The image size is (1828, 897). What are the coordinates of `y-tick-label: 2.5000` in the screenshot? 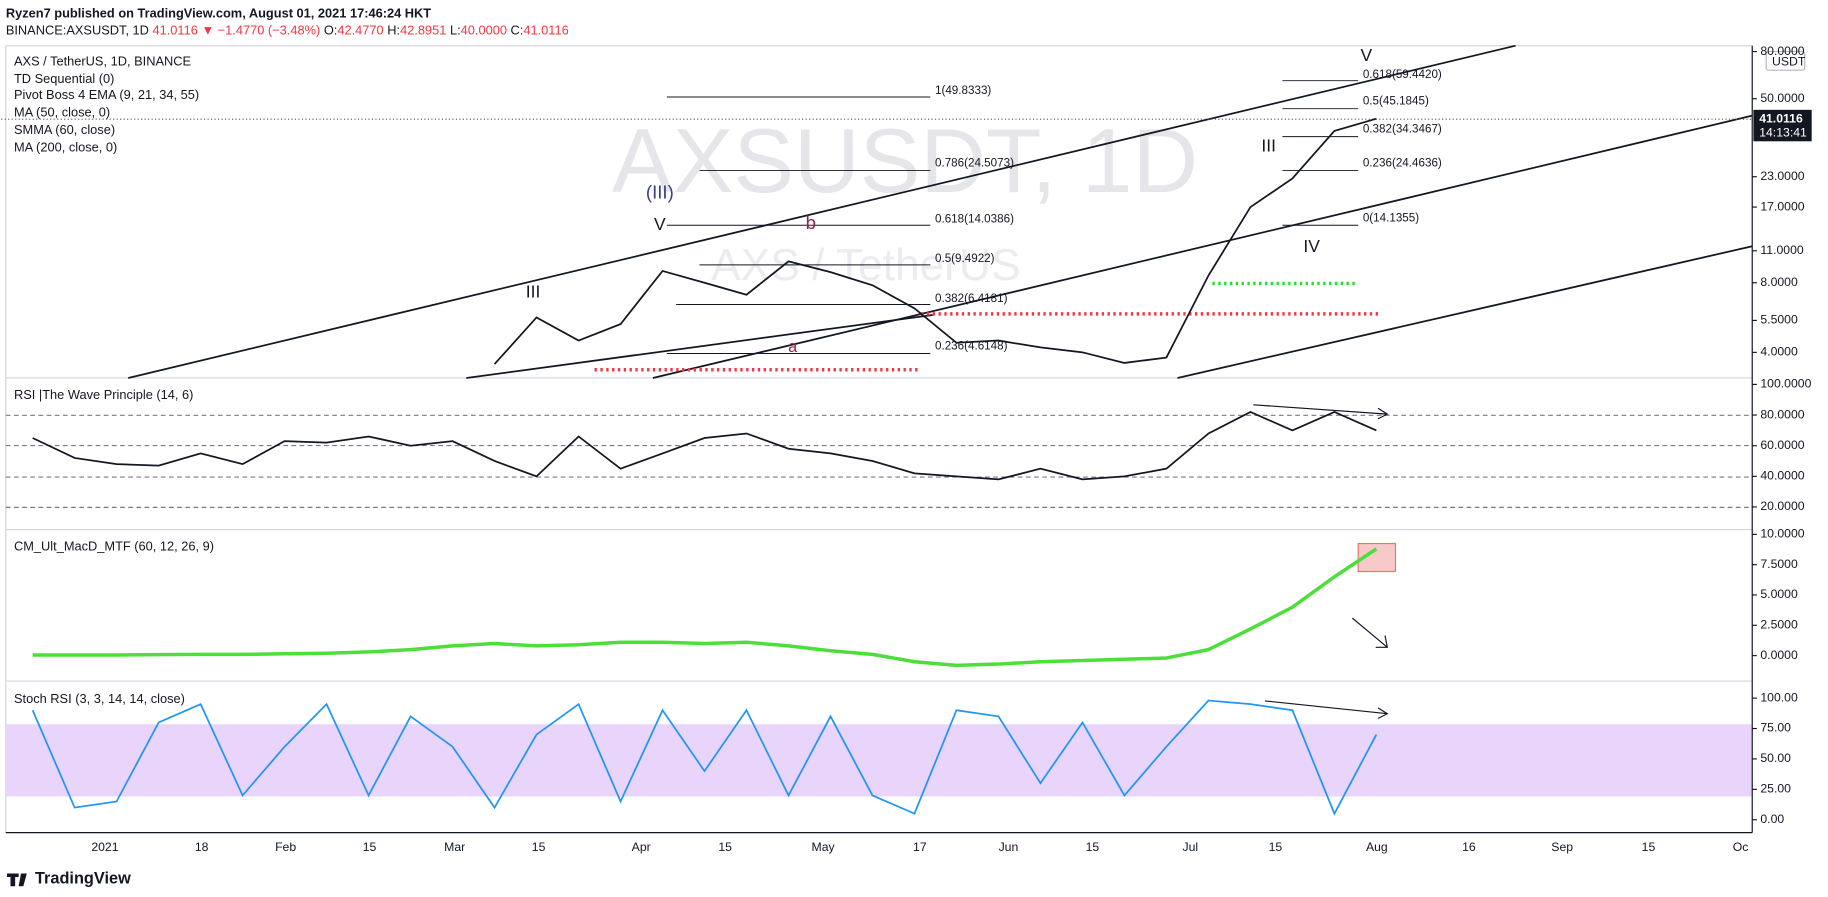 It's located at (1779, 625).